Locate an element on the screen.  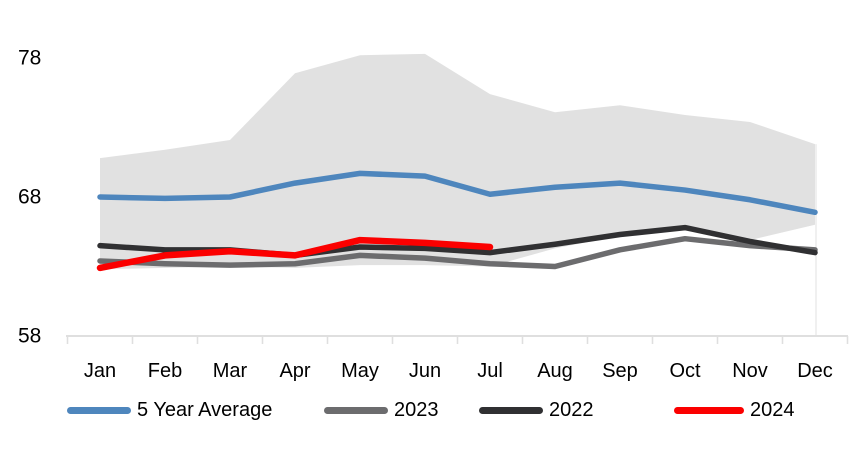
x-axis-label-may: May is located at coordinates (360, 371).